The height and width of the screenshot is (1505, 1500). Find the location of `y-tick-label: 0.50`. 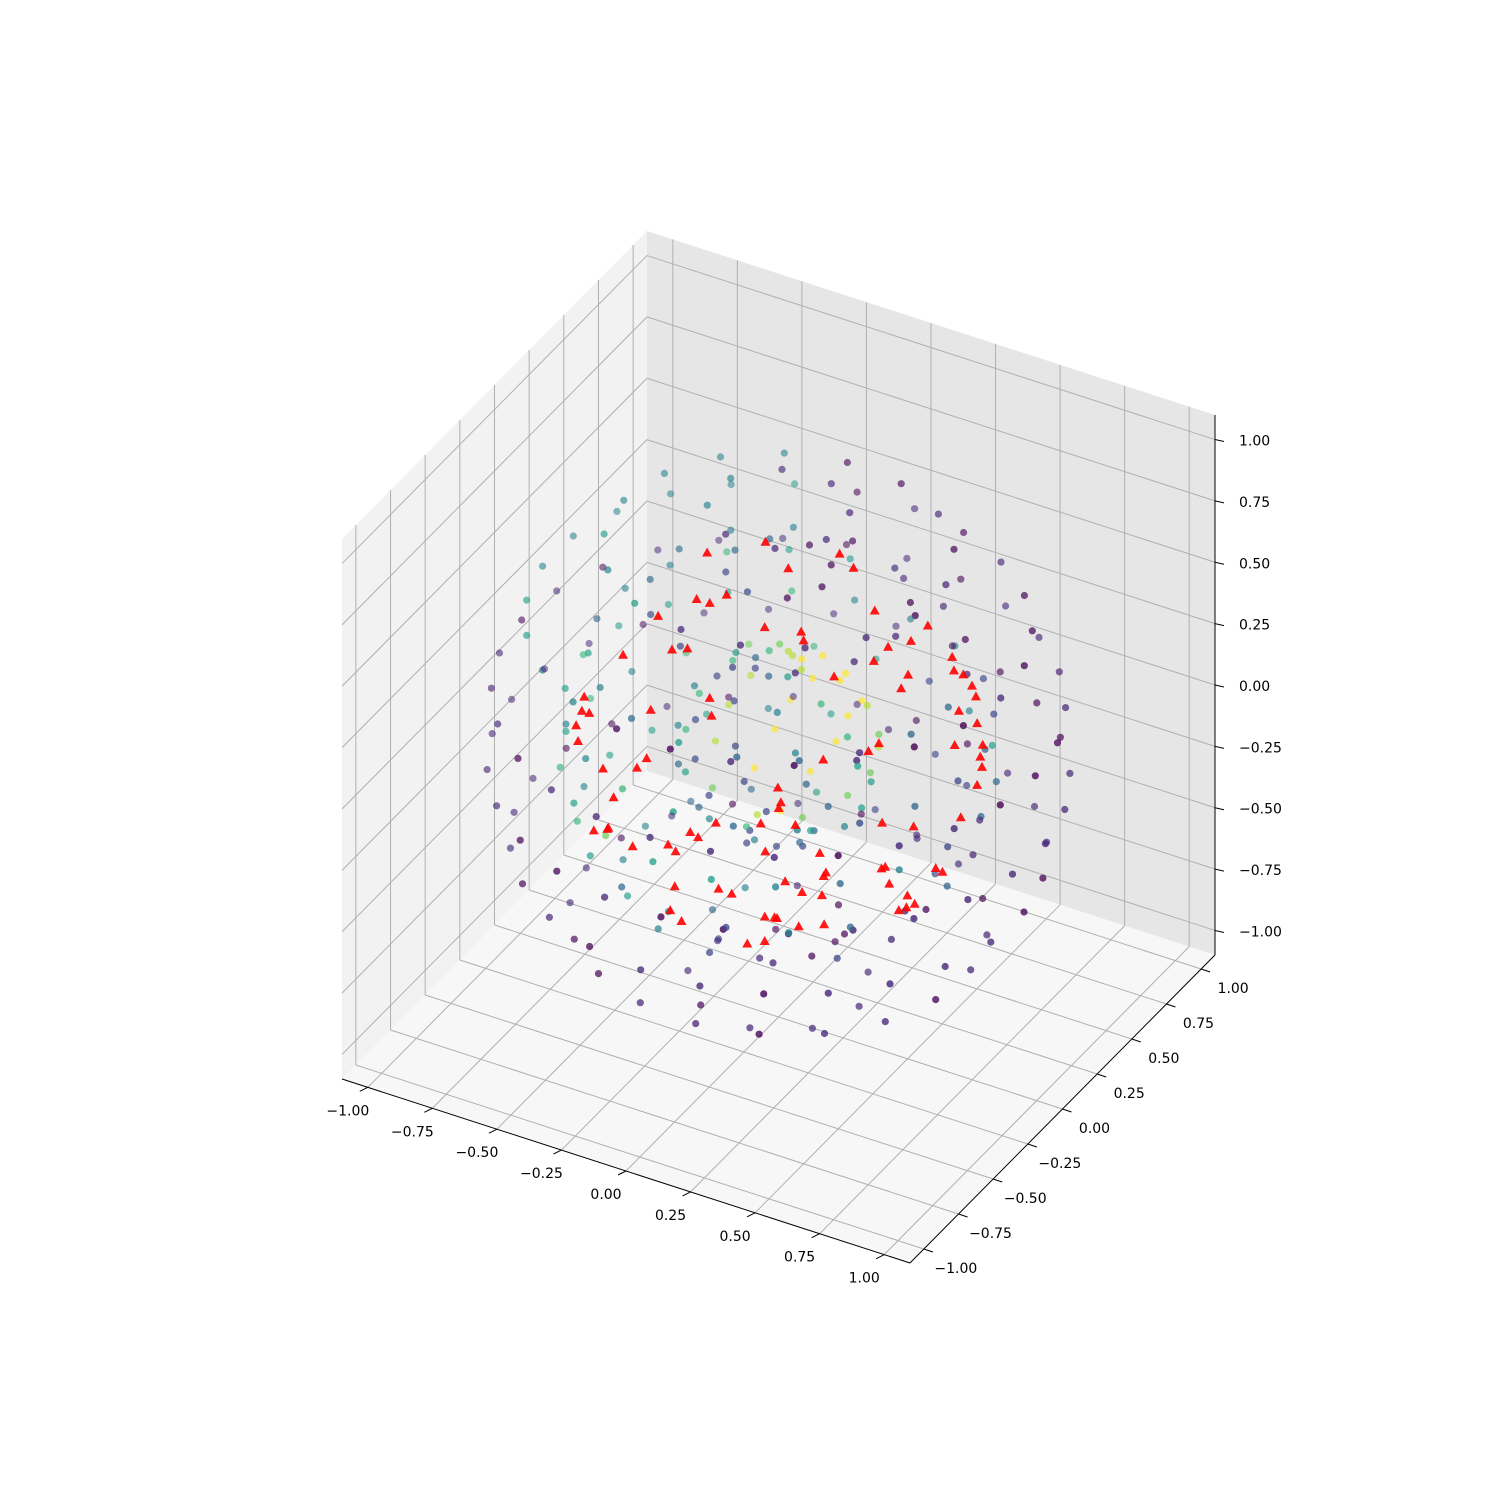

y-tick-label: 0.50 is located at coordinates (1163, 1059).